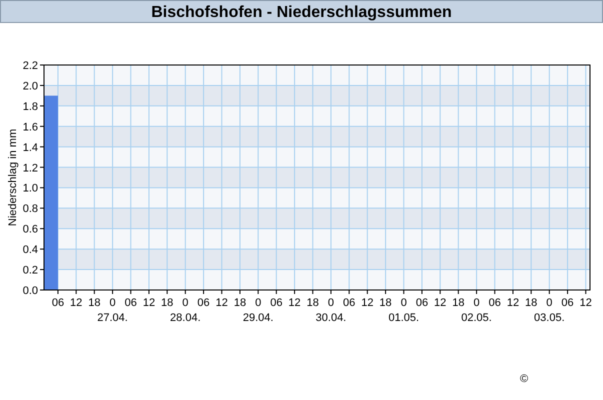 This screenshot has width=603, height=400. I want to click on y-axis-title: Niederschlag in mm, so click(13, 177).